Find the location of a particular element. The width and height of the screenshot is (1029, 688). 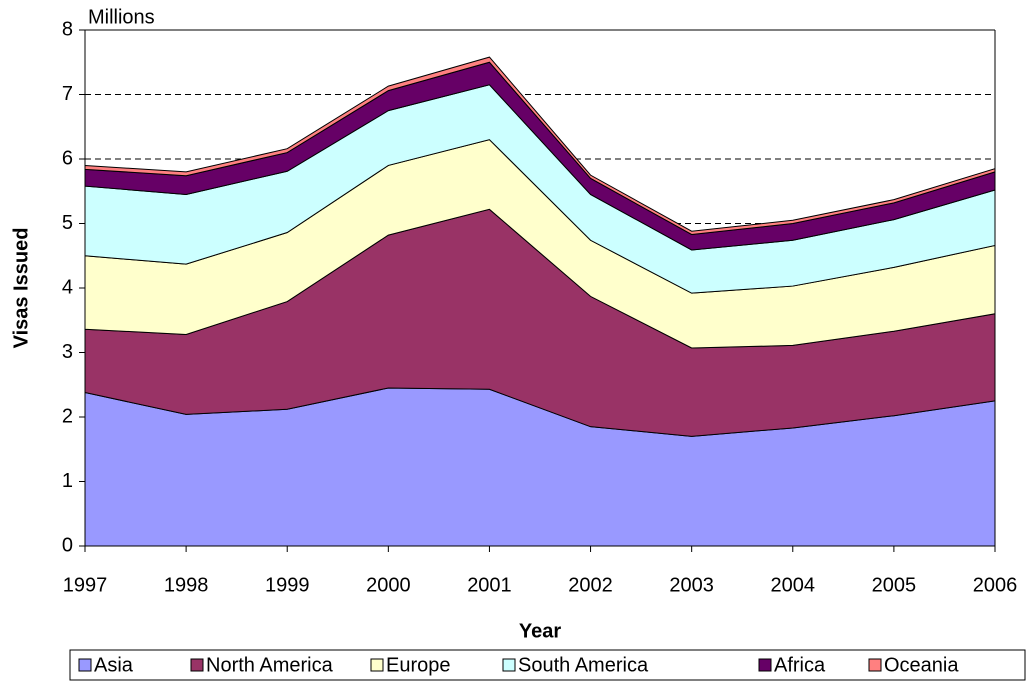

legend-box is located at coordinates (547, 665).